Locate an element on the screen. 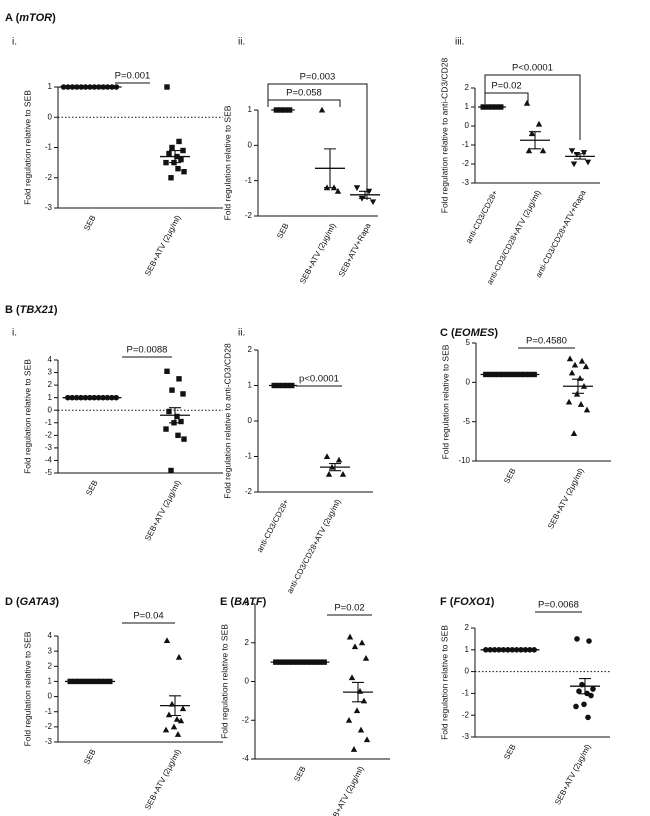 The height and width of the screenshot is (816, 650). panel-title-part: EOMES is located at coordinates (475, 333).